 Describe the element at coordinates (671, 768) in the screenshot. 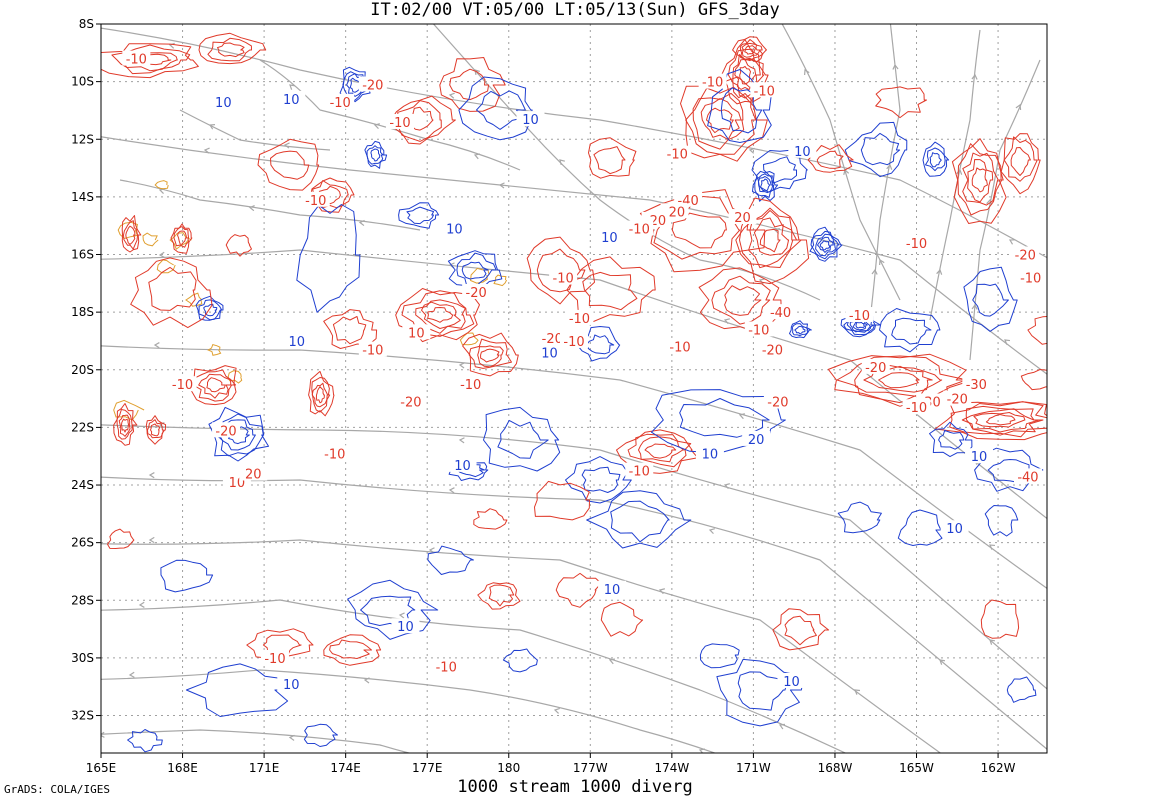

I see `lon-tick-label: 174W` at that location.